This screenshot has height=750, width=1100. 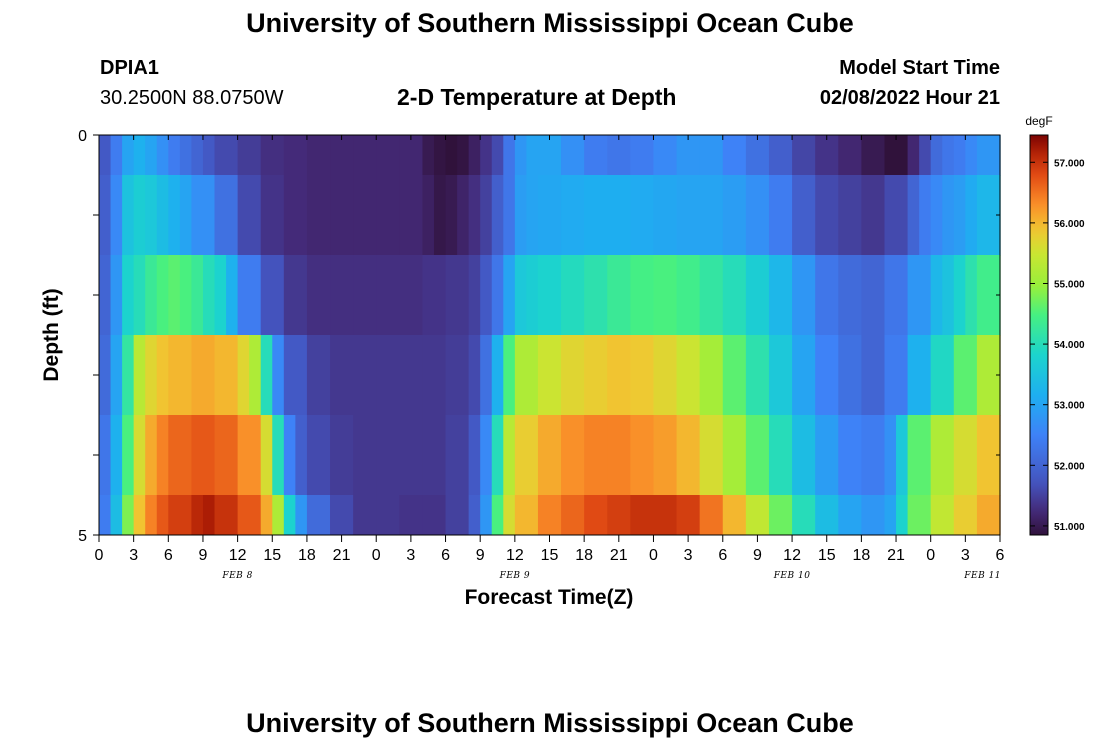 What do you see at coordinates (549, 597) in the screenshot?
I see `x-axis-title: Forecast Time(Z)` at bounding box center [549, 597].